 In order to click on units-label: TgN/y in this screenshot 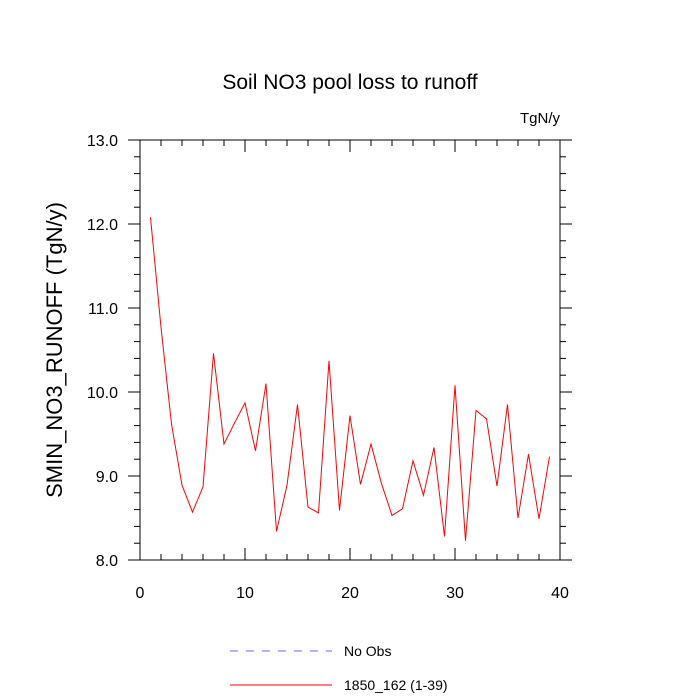, I will do `click(540, 118)`.